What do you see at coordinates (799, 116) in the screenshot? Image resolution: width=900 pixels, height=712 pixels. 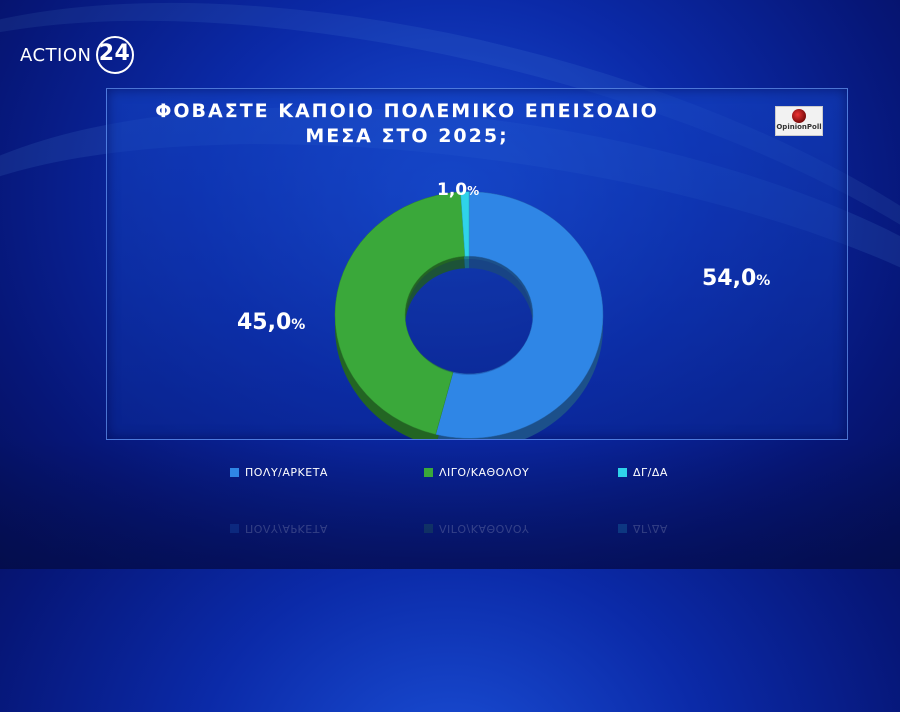 I see `logo-dot-icon` at bounding box center [799, 116].